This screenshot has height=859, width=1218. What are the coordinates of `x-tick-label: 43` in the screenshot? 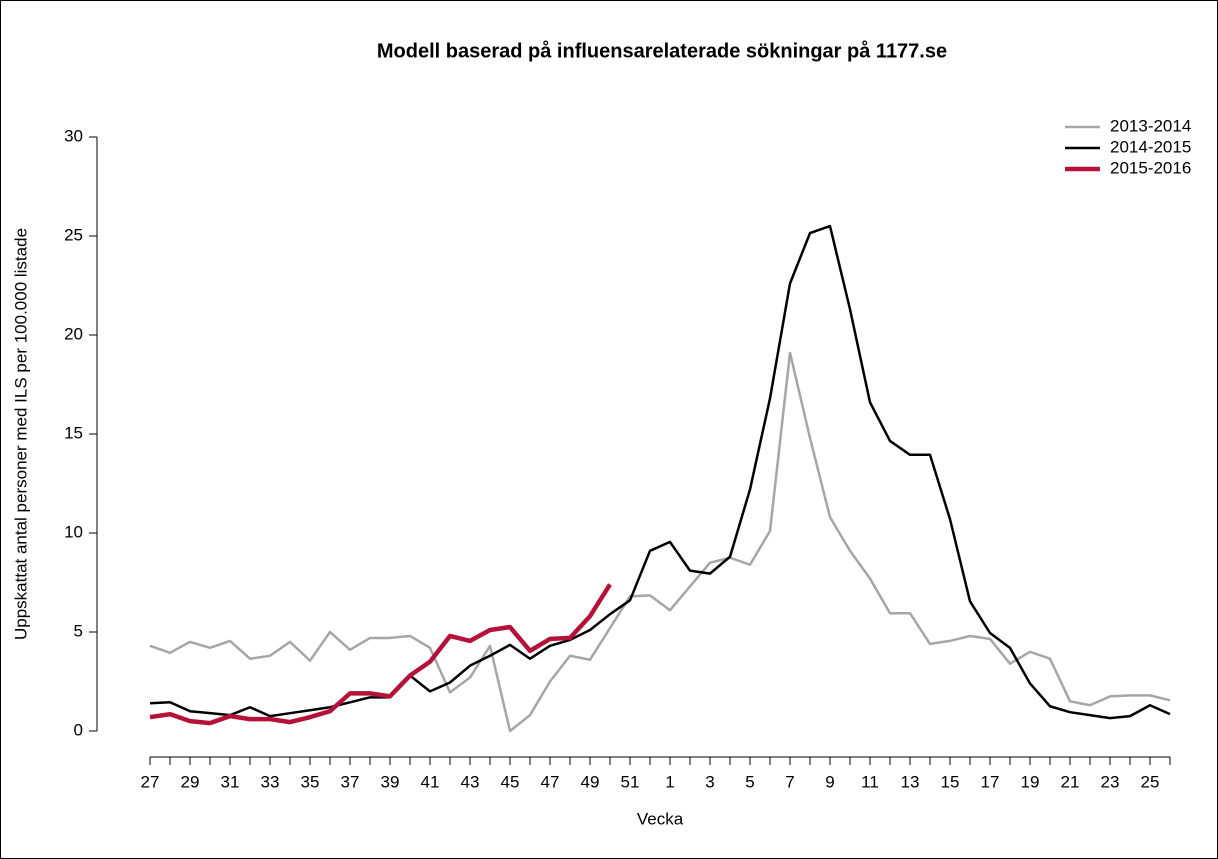 It's located at (470, 781).